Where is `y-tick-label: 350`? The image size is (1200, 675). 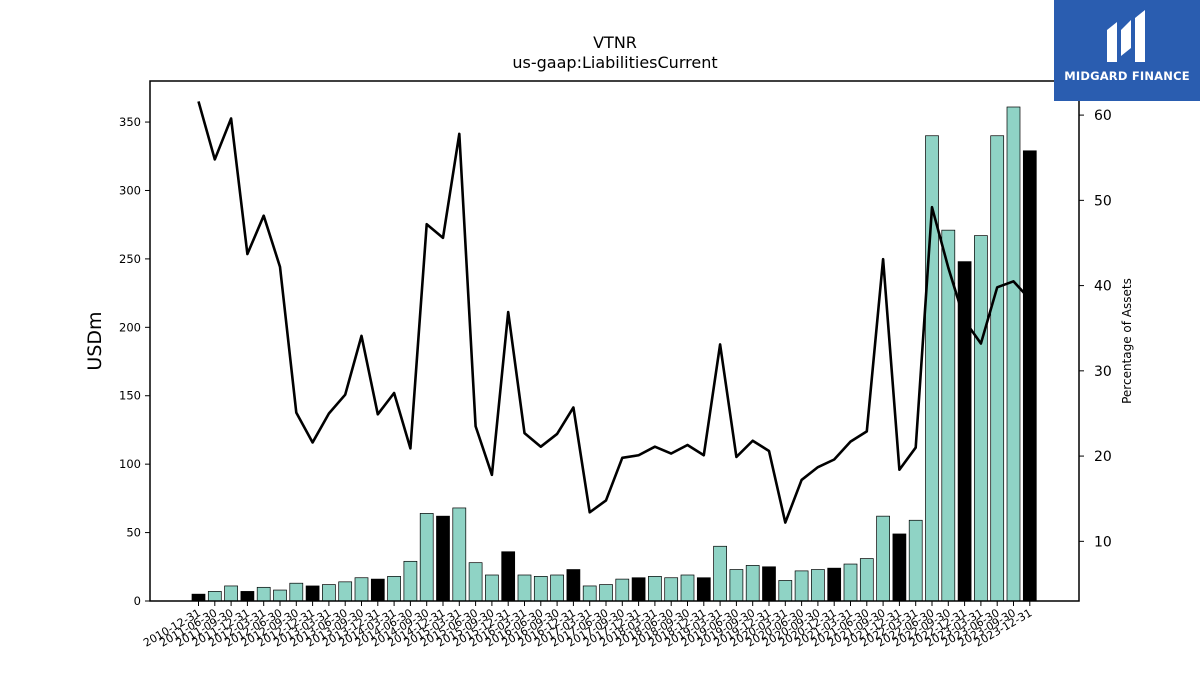 y-tick-label: 350 is located at coordinates (130, 122).